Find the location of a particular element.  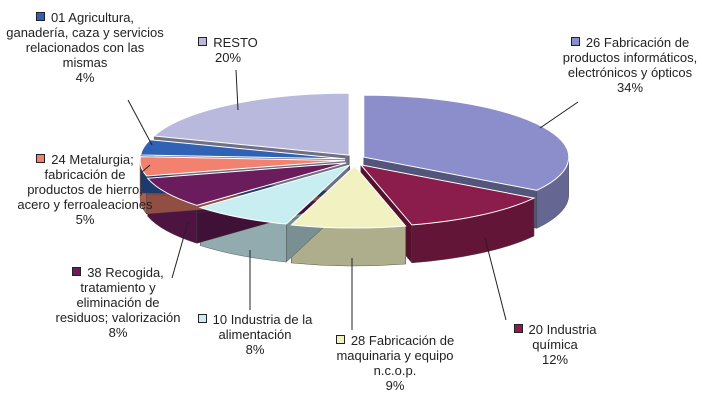

category-label: 10 Industria de la alimentación is located at coordinates (262, 327).